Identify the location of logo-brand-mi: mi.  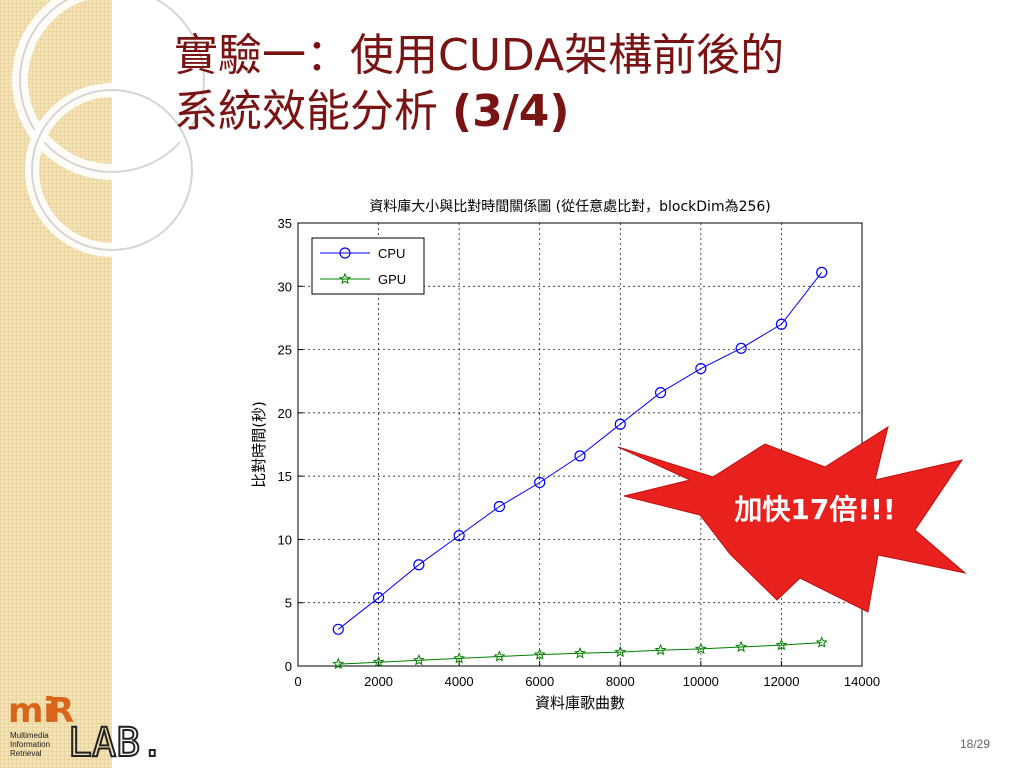
(31, 711).